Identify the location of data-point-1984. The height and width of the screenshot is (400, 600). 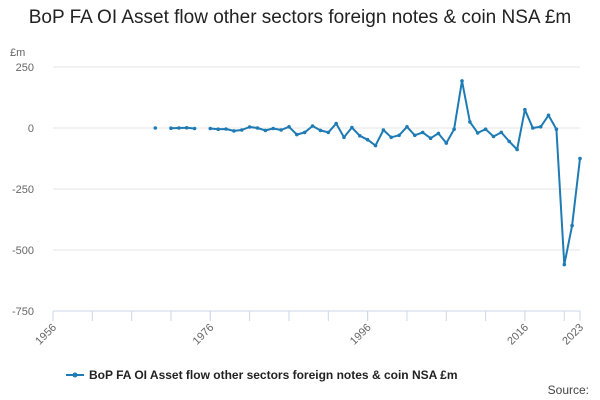
(273, 128).